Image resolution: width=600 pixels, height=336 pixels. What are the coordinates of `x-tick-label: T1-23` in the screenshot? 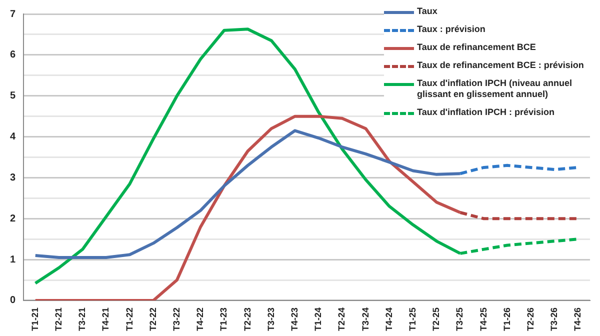 It's located at (223, 319).